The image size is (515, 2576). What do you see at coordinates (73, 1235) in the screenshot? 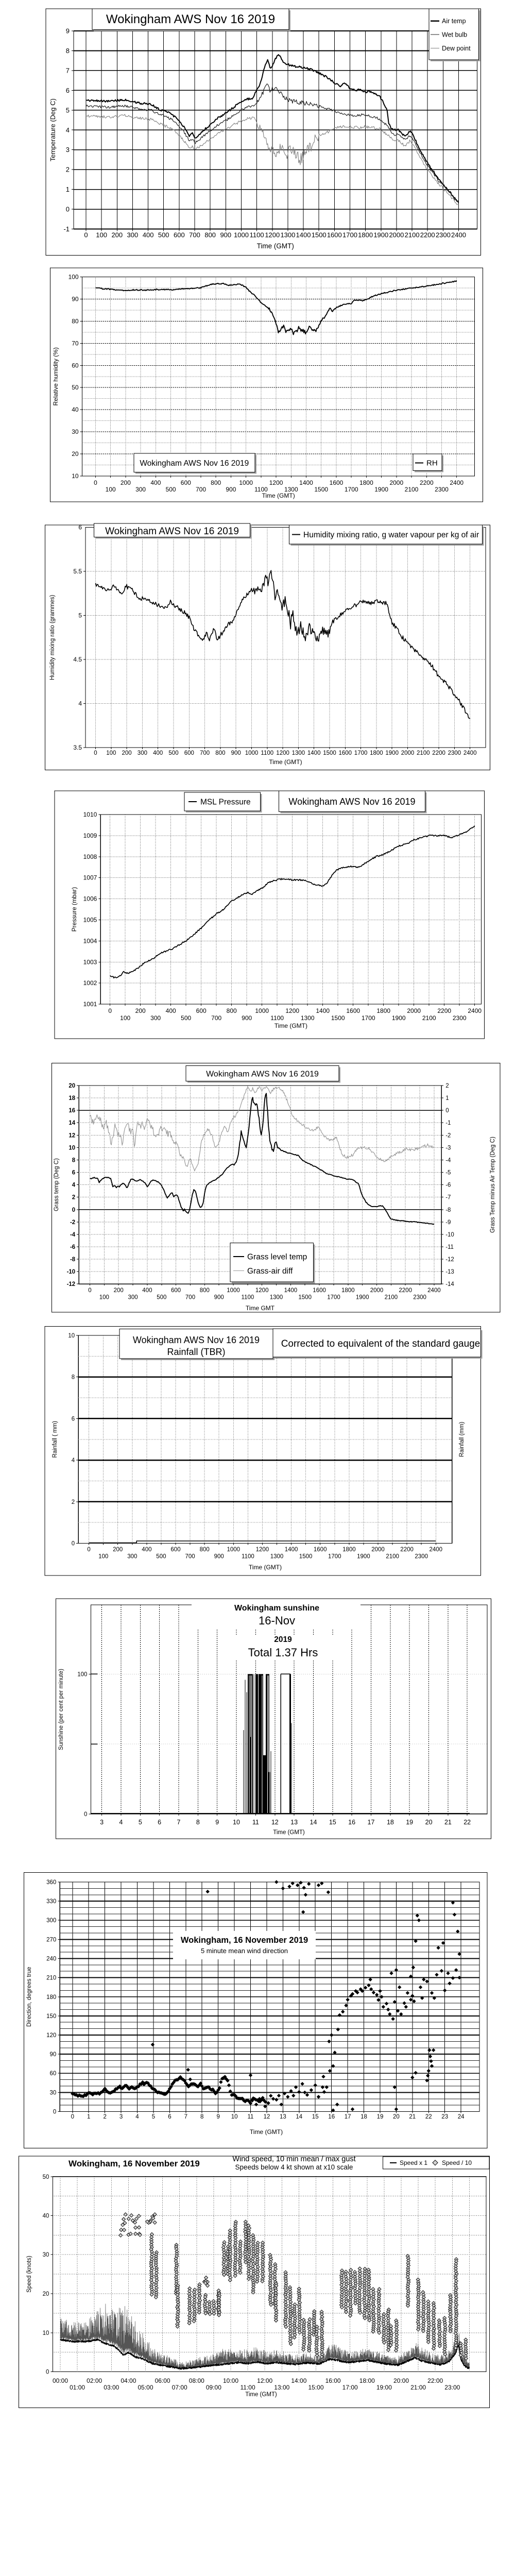
I see `svg-text: -4` at bounding box center [73, 1235].